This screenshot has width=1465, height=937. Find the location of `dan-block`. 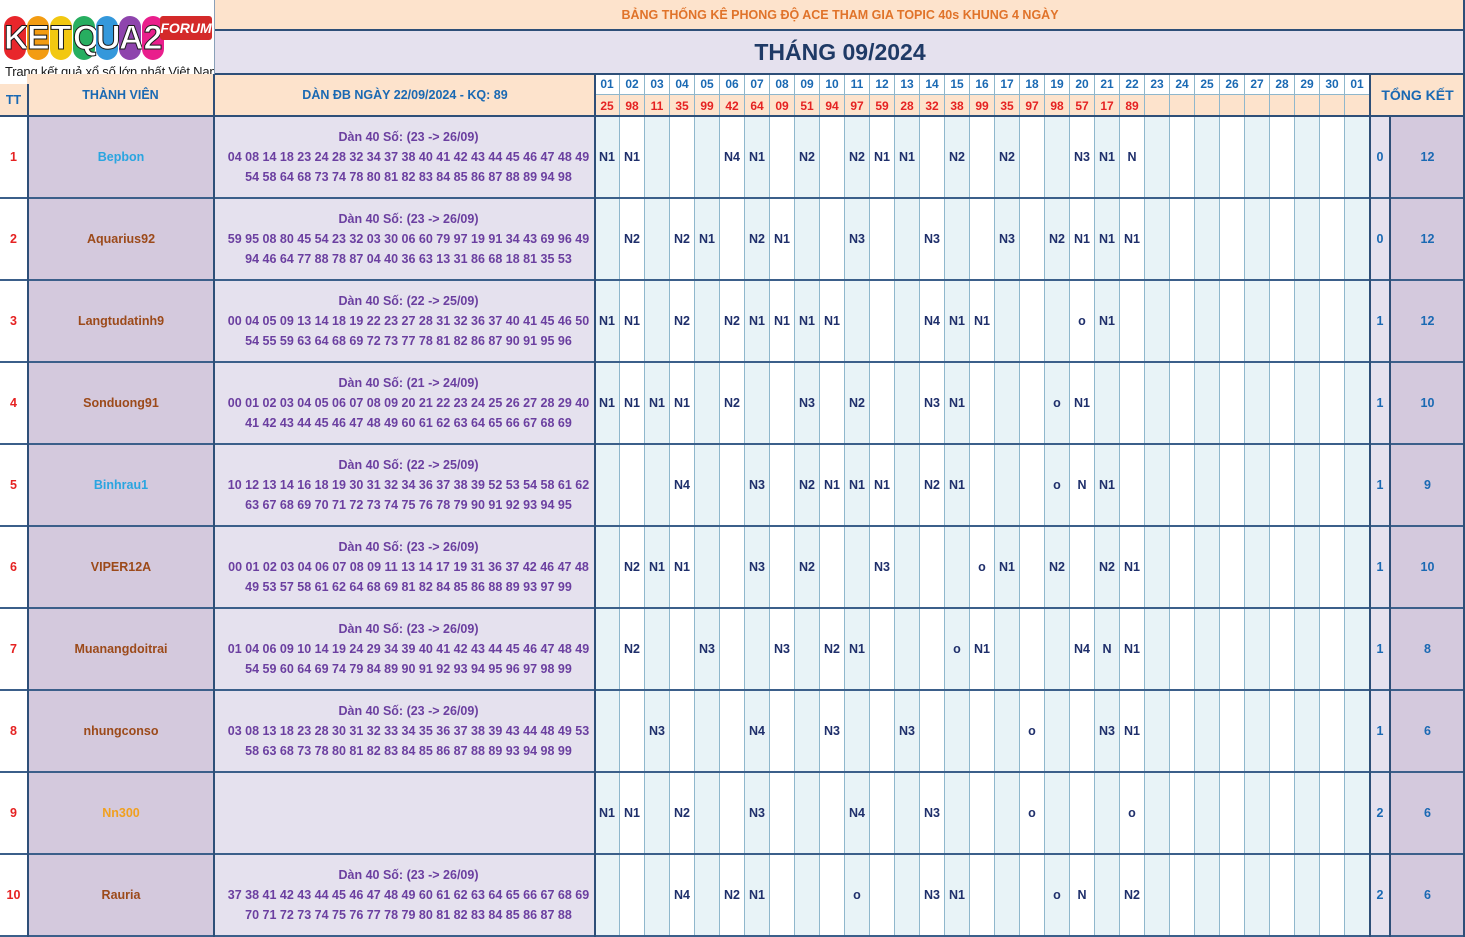

dan-block is located at coordinates (404, 813).